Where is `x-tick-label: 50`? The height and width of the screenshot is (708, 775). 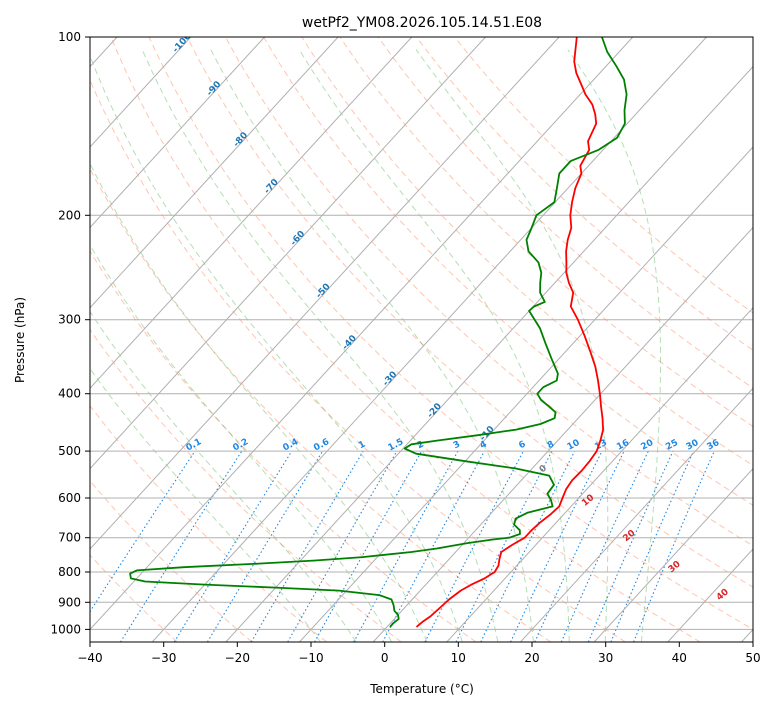 x-tick-label: 50 is located at coordinates (752, 658).